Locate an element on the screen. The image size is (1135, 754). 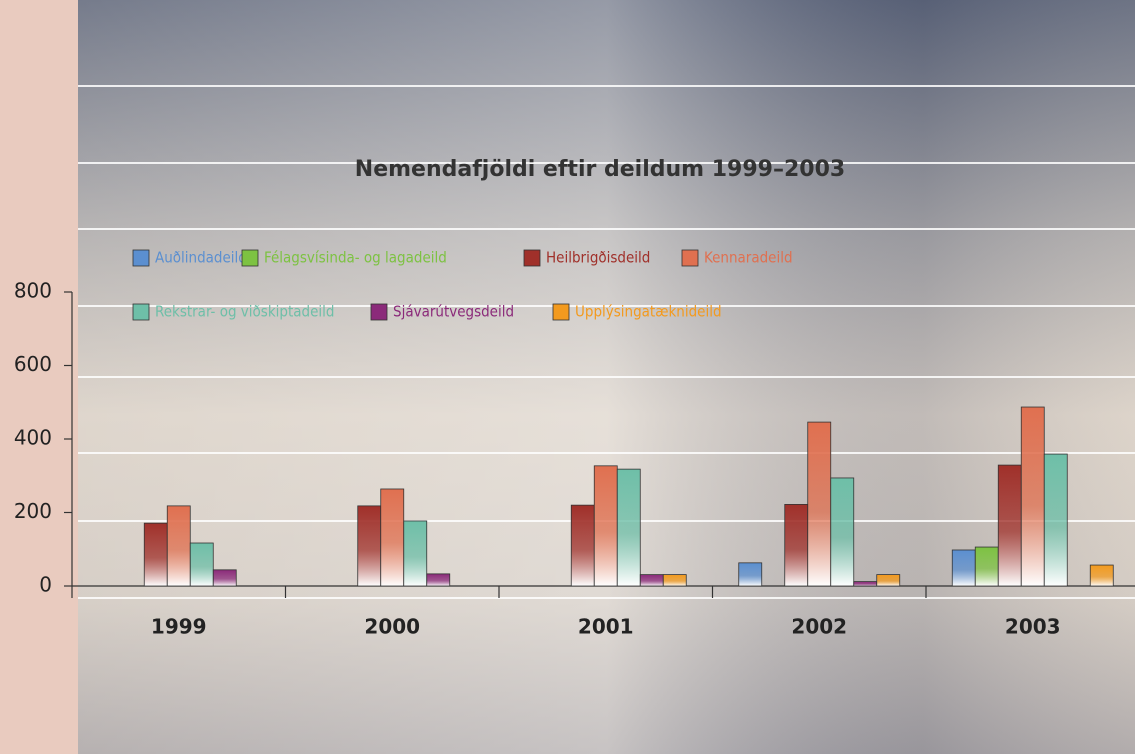
legend-label: Rekstrar- og viðskiptadeild is located at coordinates (244, 312).